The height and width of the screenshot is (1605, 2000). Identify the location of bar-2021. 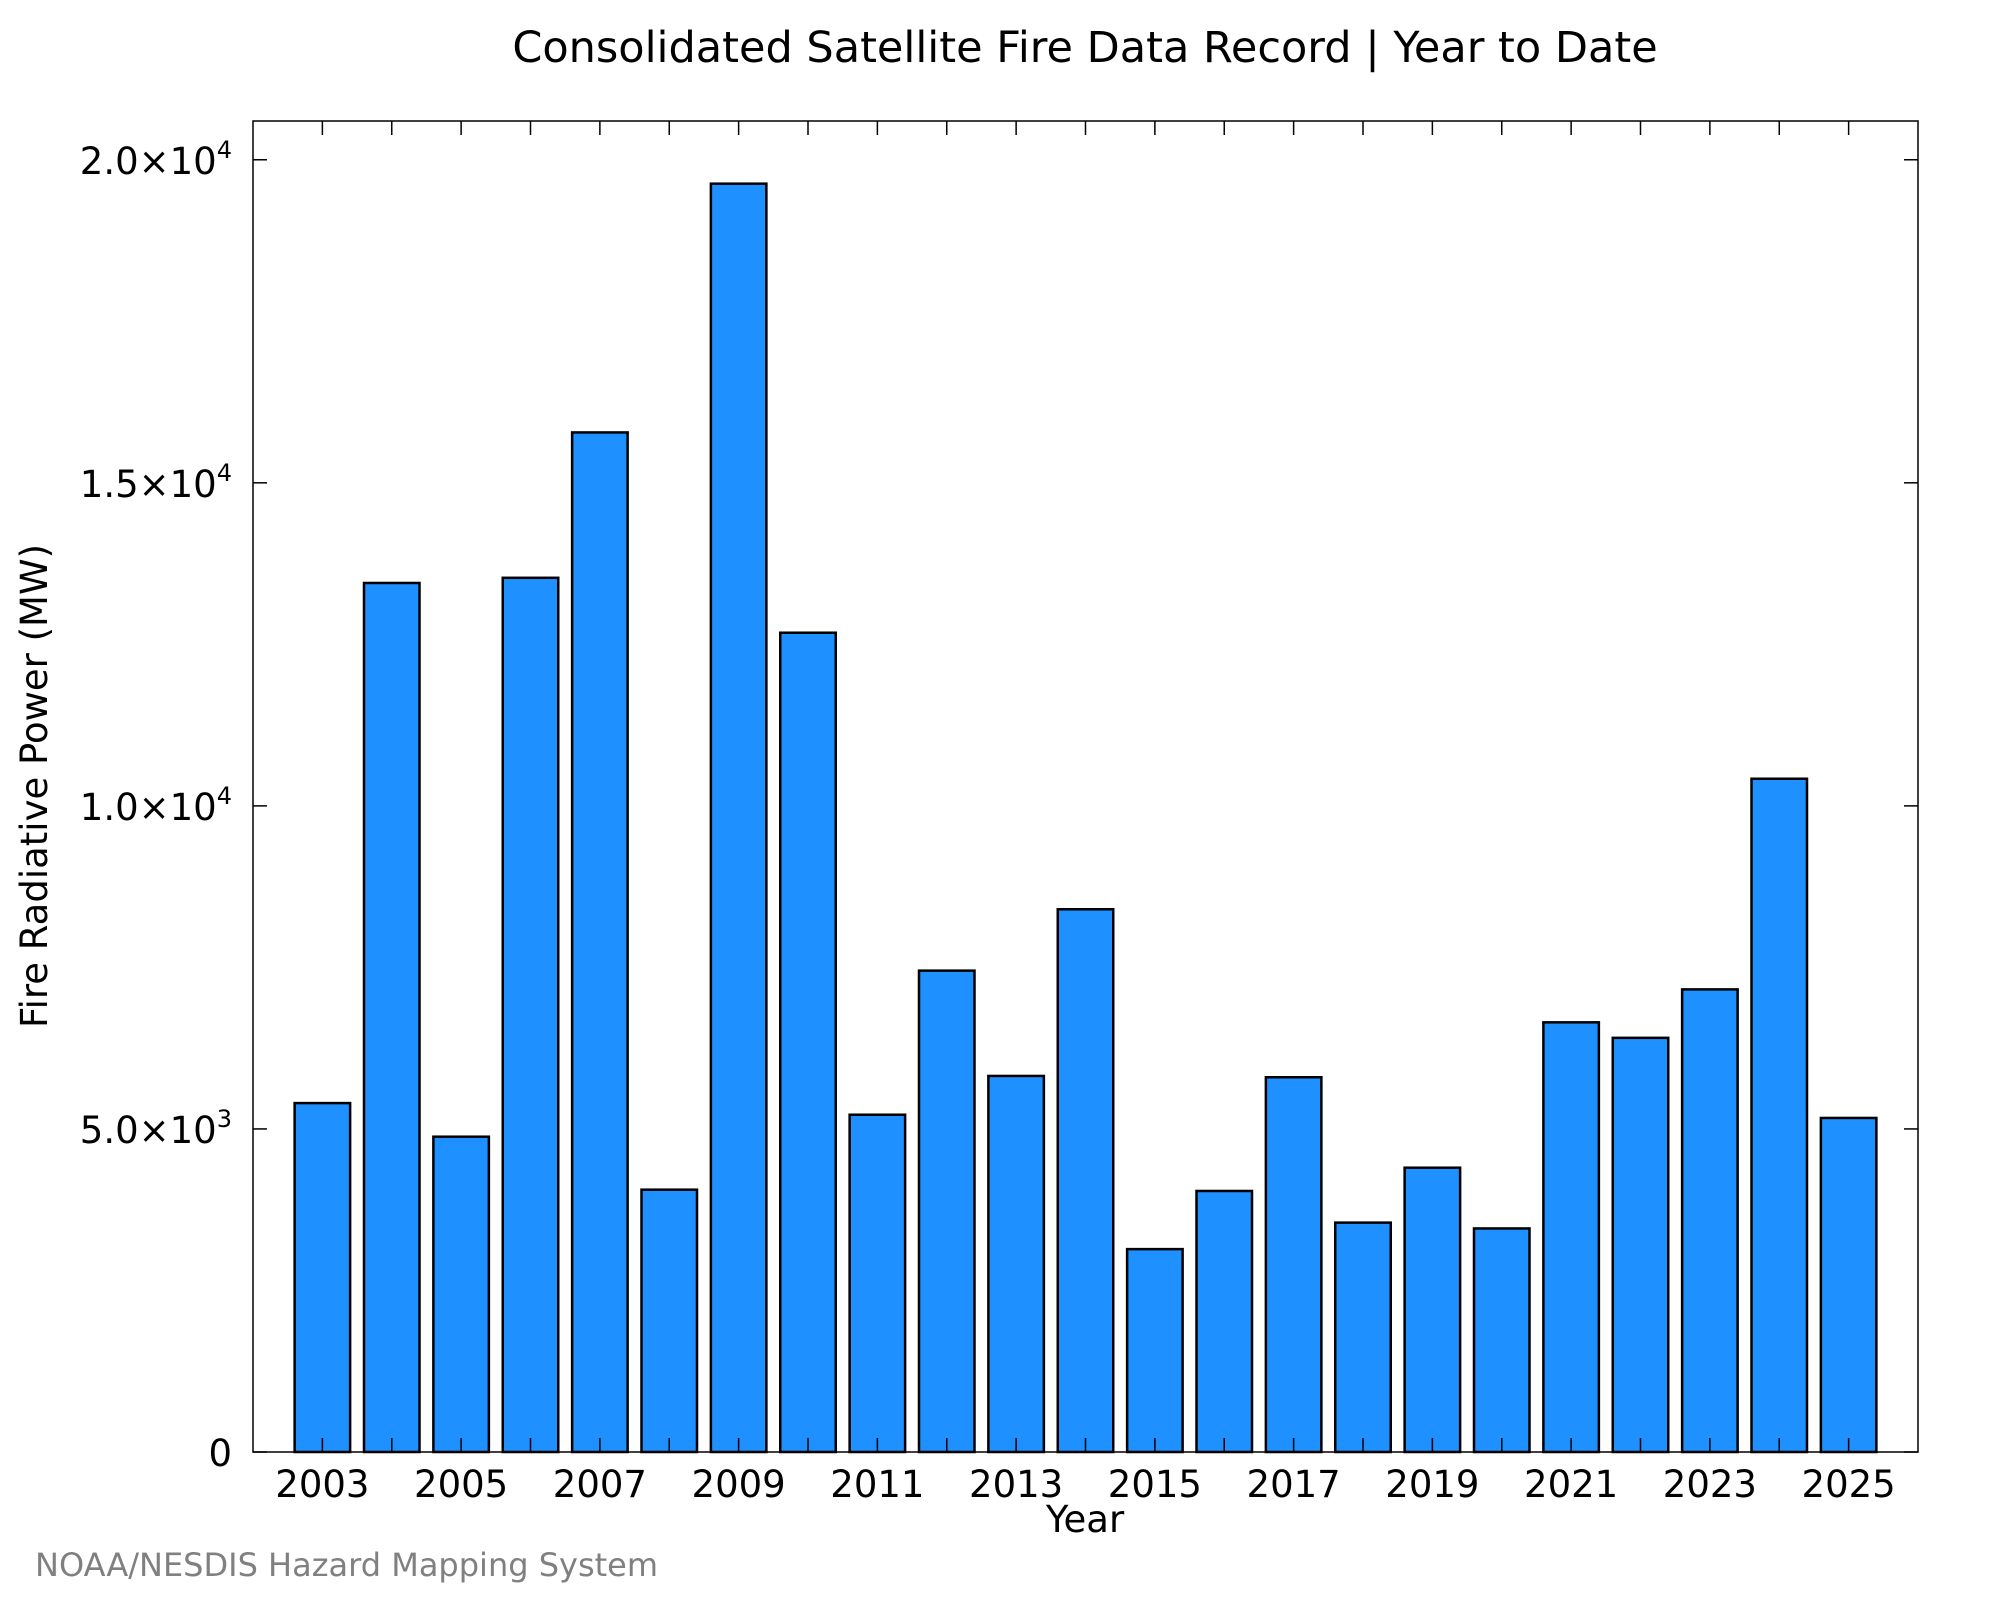
(1571, 1237).